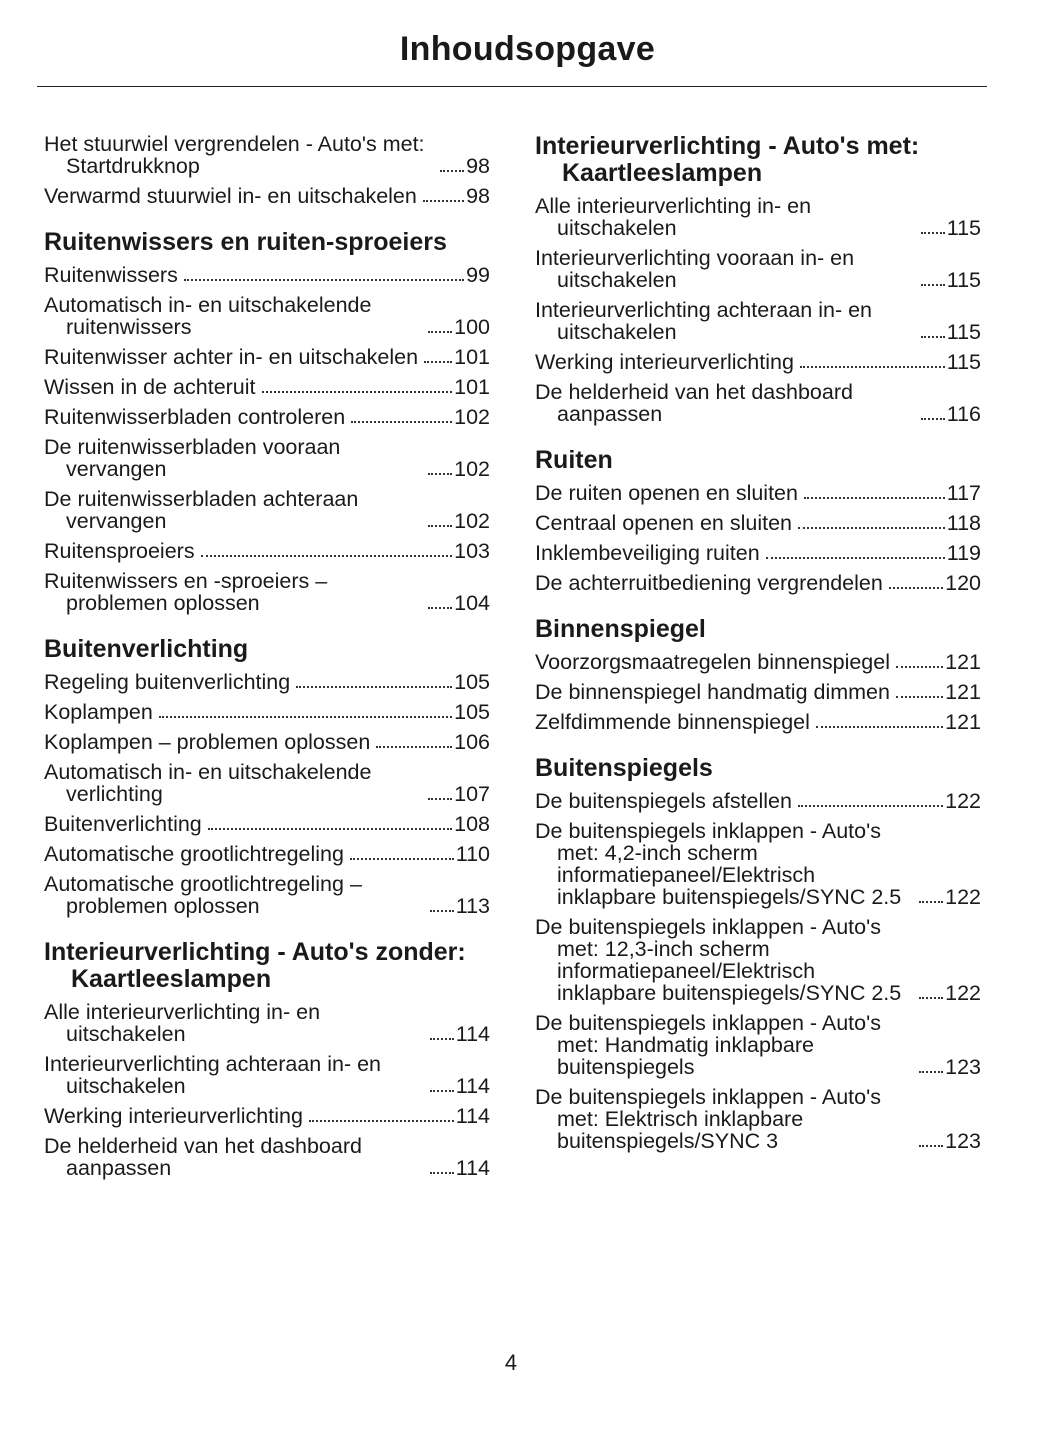 This screenshot has width=1055, height=1448. I want to click on entry-title: Ruitenwisser achter in- en uitschakelen, so click(231, 357).